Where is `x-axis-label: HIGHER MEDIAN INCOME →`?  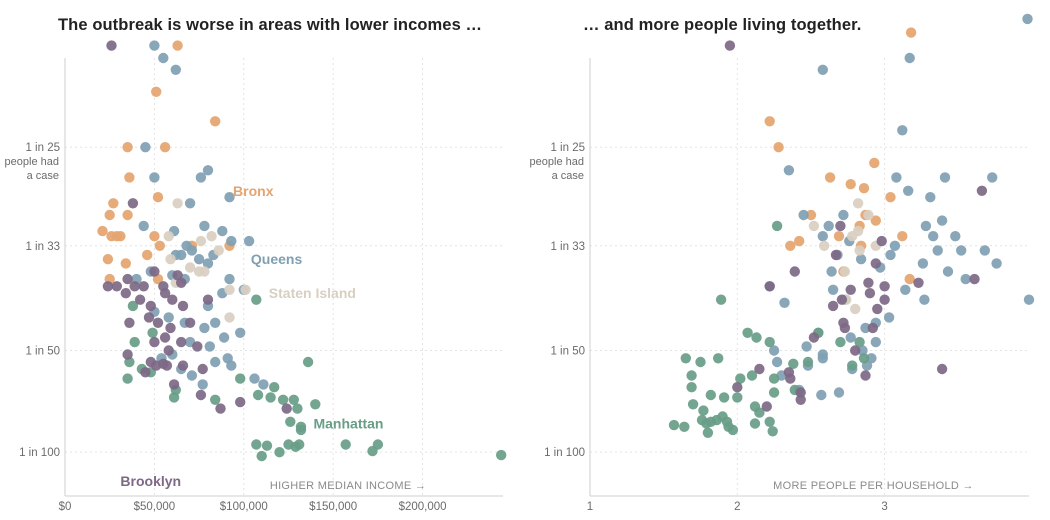 x-axis-label: HIGHER MEDIAN INCOME → is located at coordinates (348, 486).